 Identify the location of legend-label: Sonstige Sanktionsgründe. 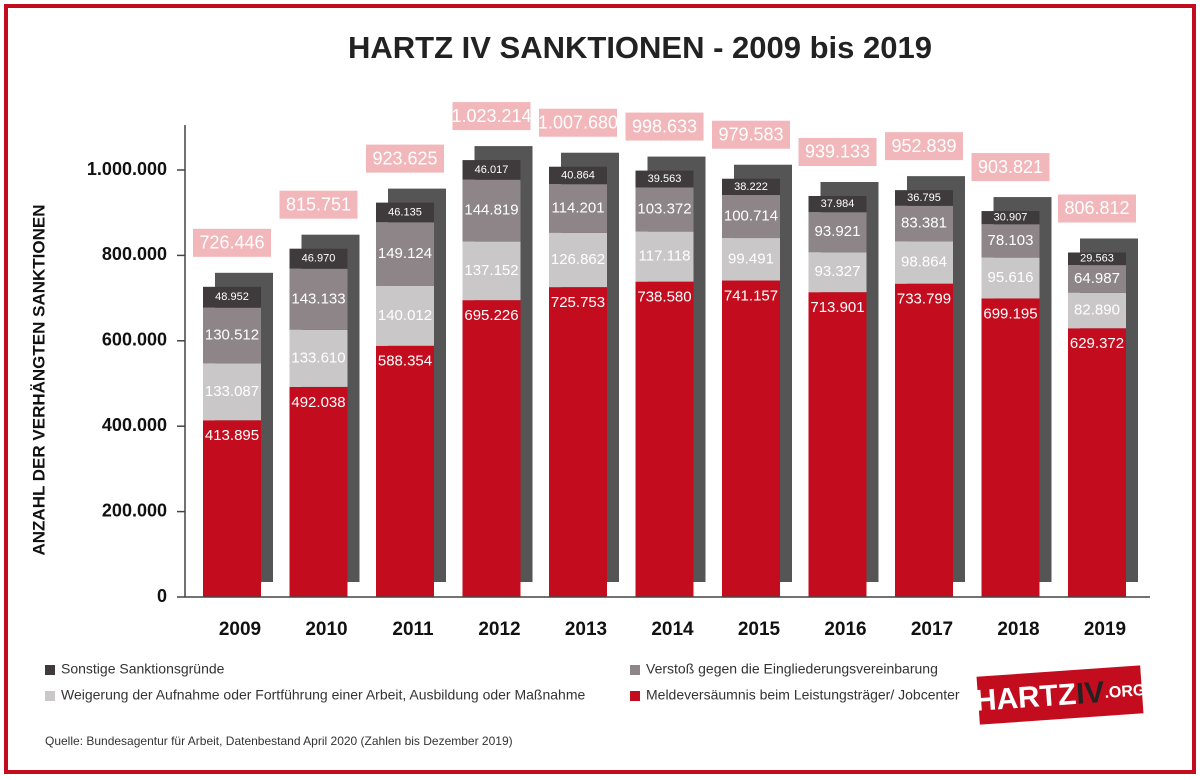
(143, 669).